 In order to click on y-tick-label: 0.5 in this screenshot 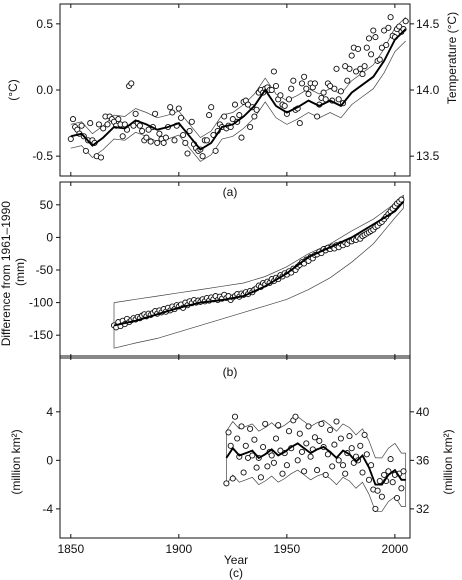, I will do `click(44, 24)`.